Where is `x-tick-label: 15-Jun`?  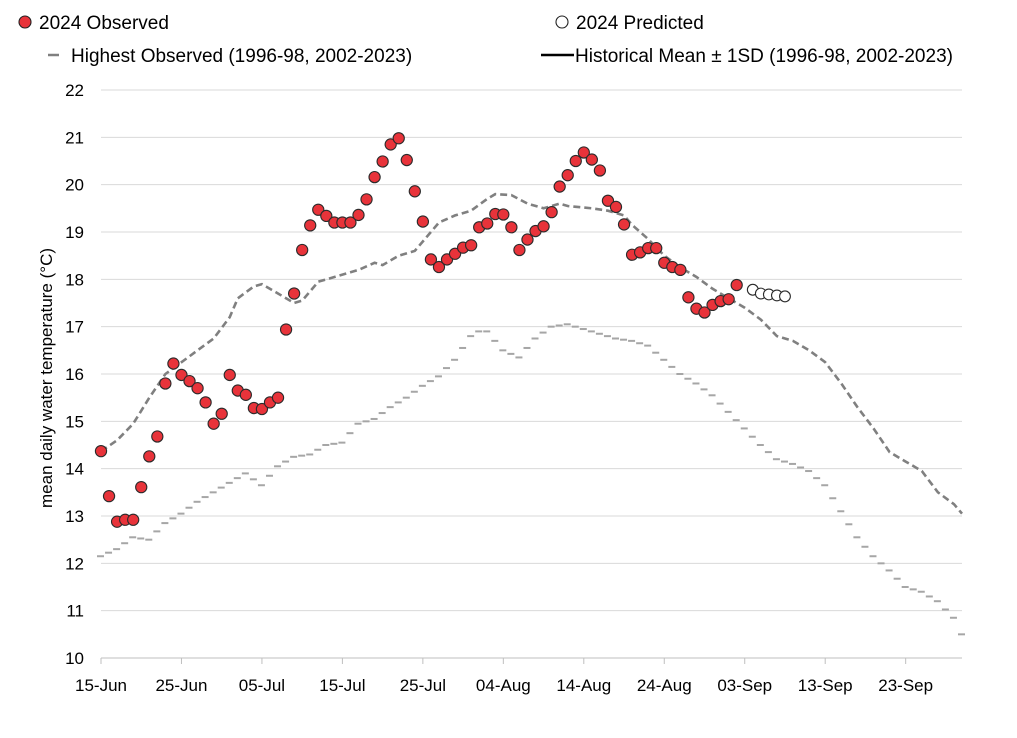
x-tick-label: 15-Jun is located at coordinates (101, 685).